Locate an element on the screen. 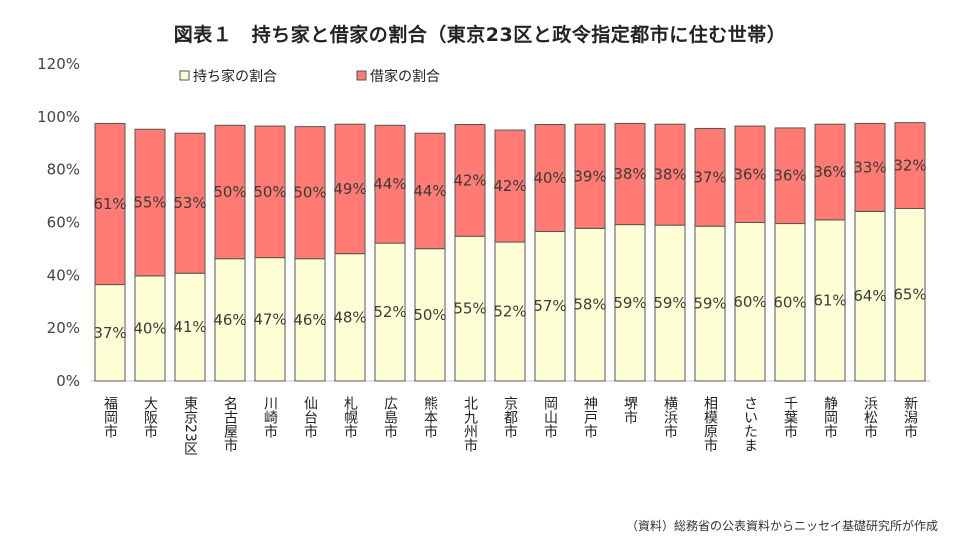 The image size is (960, 540). data-label-own: 48% is located at coordinates (349, 317).